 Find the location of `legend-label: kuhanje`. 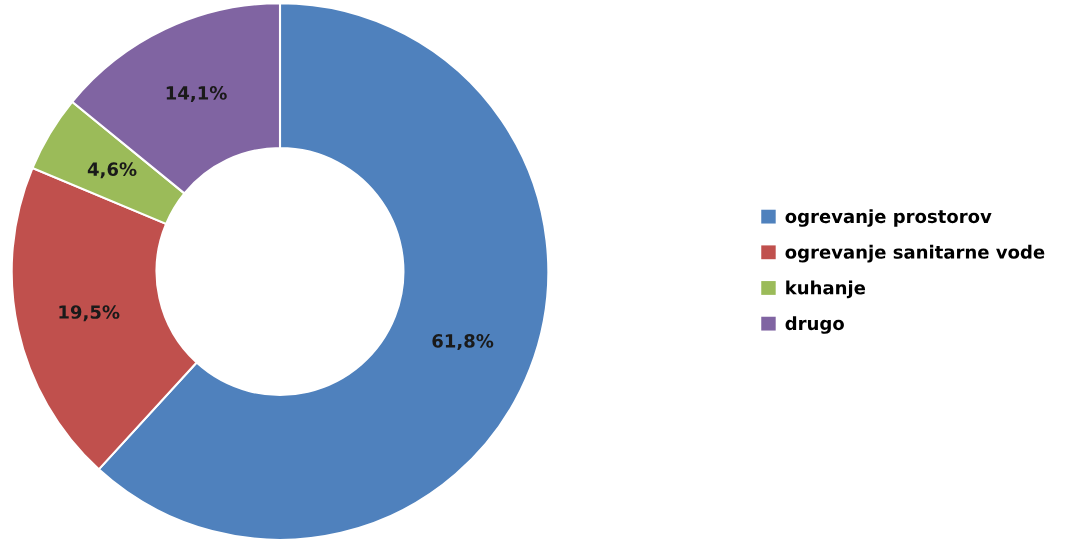

legend-label: kuhanje is located at coordinates (826, 289).